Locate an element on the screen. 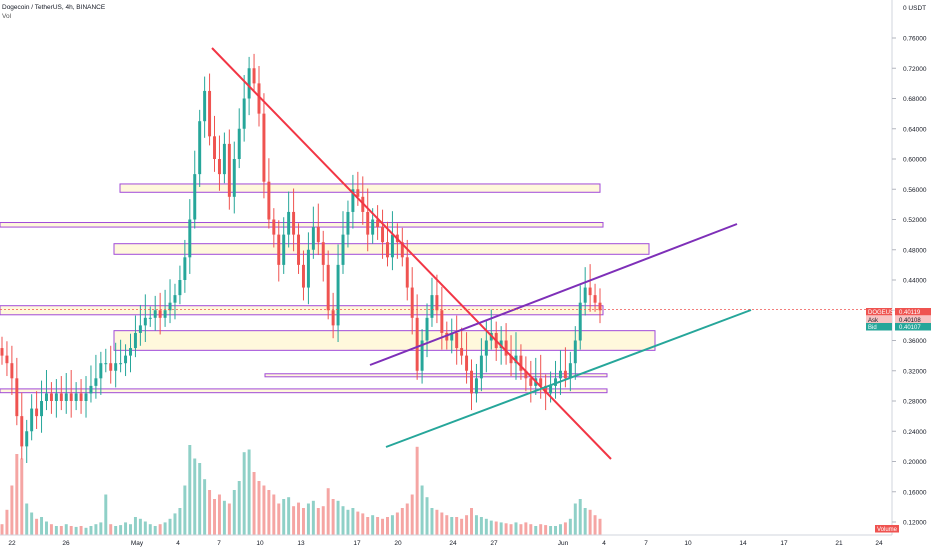  time-axis: 22 26 May 4 7 10 13 17 20 24 27 Jun 4 7 10 14 17 21 24 is located at coordinates (466, 542).